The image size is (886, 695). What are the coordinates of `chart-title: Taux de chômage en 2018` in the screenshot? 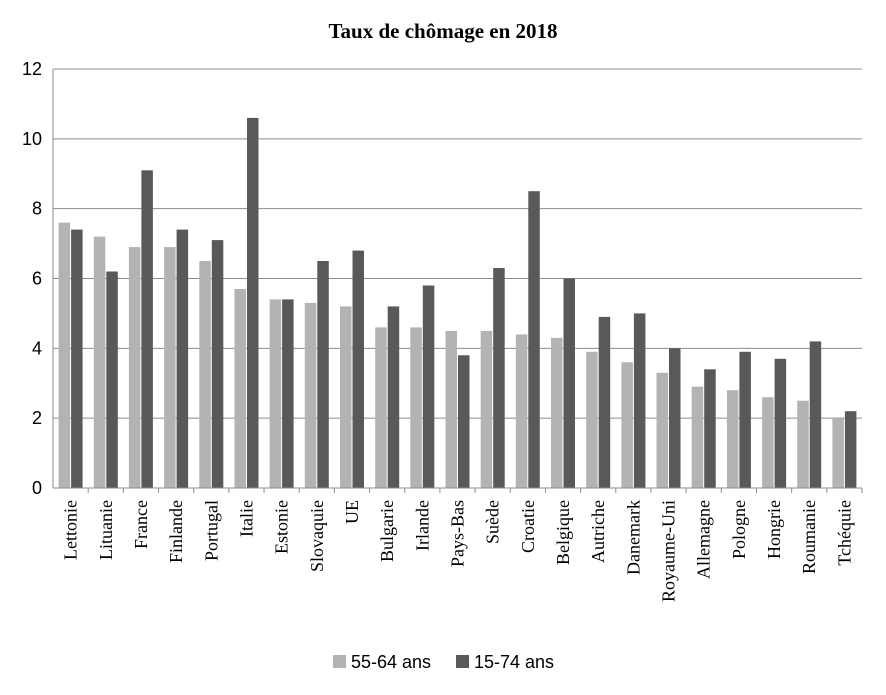 It's located at (442, 31).